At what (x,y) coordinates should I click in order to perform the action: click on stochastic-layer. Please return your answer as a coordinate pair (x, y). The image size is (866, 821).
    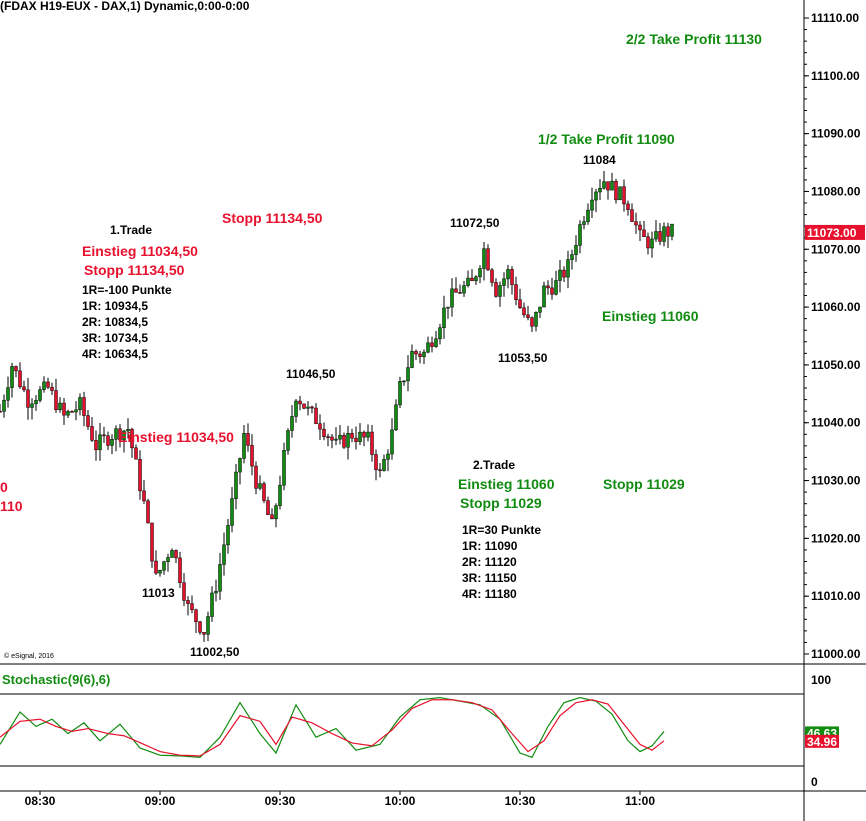
    Looking at the image, I should click on (402, 730).